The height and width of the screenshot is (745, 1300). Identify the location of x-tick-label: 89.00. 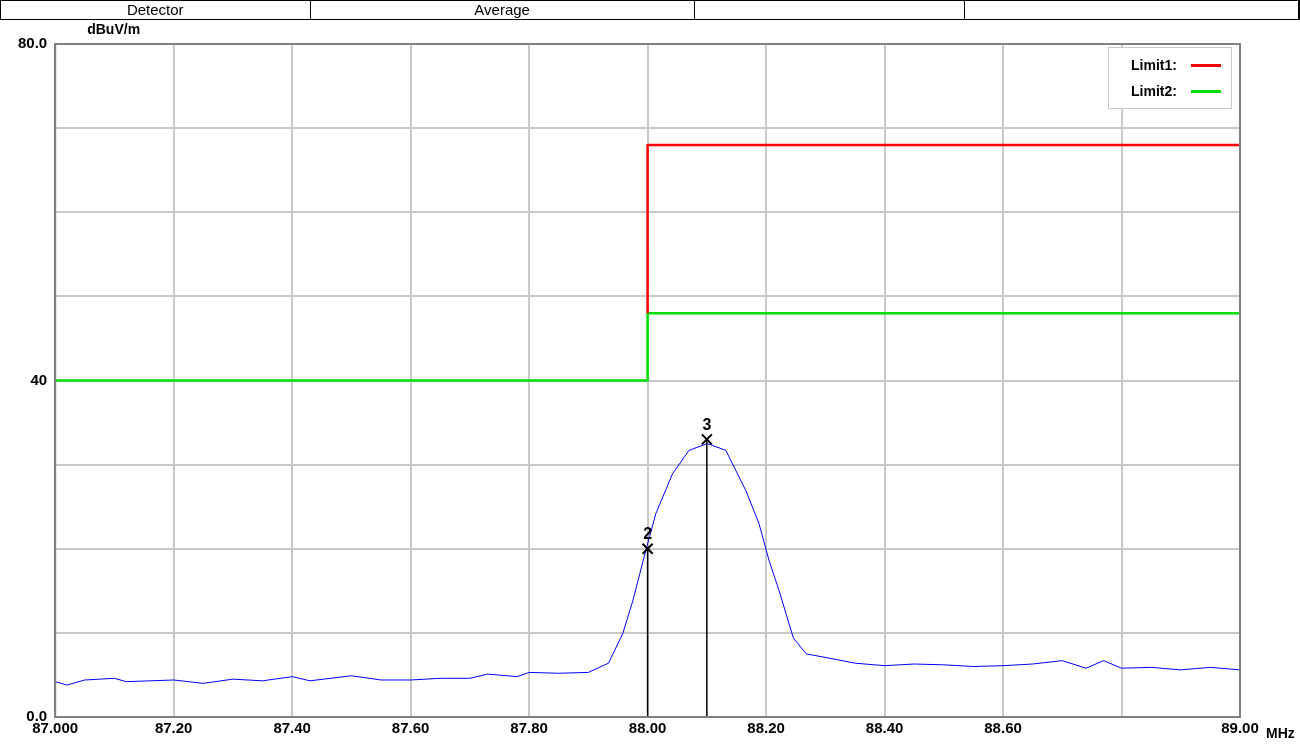
(1240, 728).